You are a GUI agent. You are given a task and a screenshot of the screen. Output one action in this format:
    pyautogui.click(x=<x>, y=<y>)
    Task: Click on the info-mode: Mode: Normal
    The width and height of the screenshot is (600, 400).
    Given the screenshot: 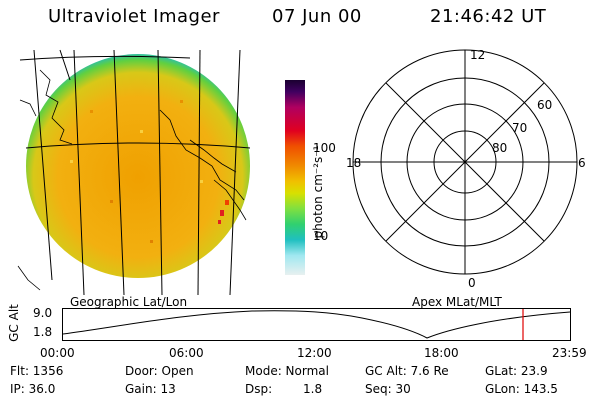 What is the action you would take?
    pyautogui.click(x=287, y=371)
    